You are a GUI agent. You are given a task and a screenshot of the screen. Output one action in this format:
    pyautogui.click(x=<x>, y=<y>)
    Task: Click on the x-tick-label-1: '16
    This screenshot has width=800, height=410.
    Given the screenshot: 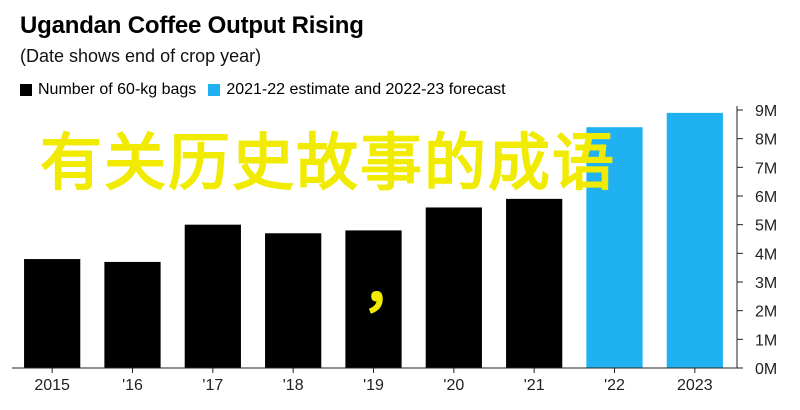 What is the action you would take?
    pyautogui.click(x=132, y=385)
    